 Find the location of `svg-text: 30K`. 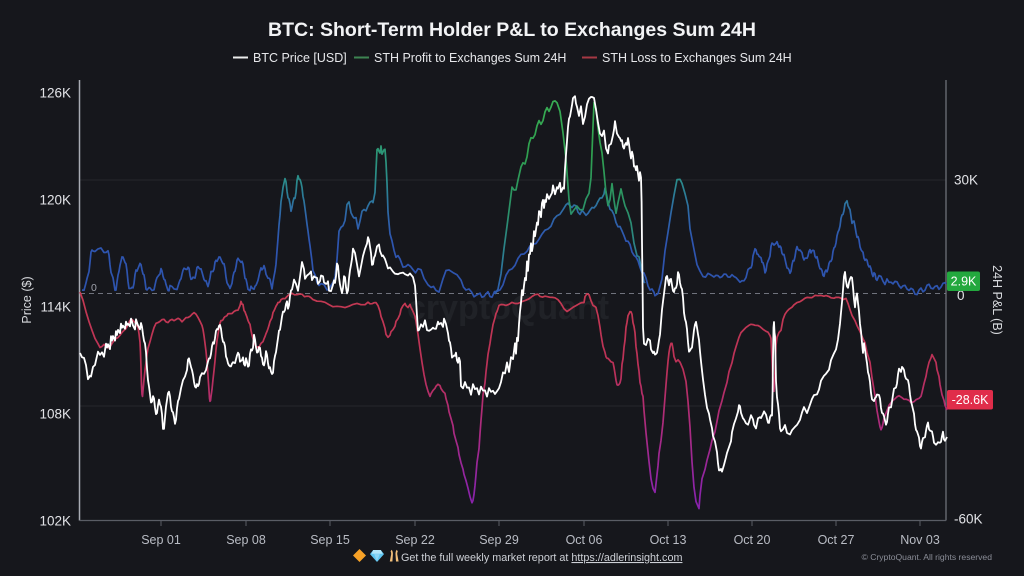

svg-text: 30K is located at coordinates (966, 180).